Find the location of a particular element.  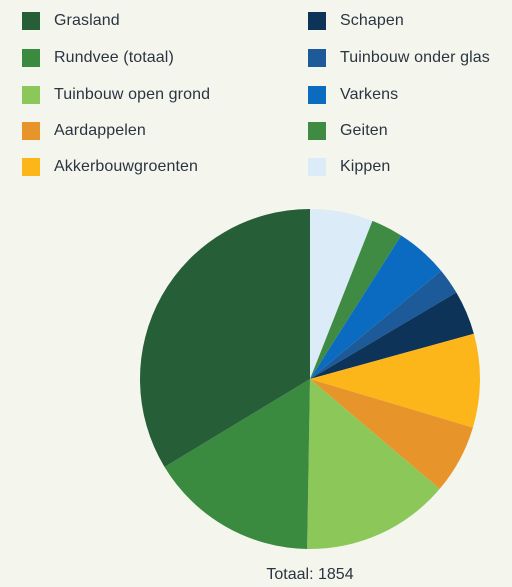

pie-slice-kippen is located at coordinates (341, 294).